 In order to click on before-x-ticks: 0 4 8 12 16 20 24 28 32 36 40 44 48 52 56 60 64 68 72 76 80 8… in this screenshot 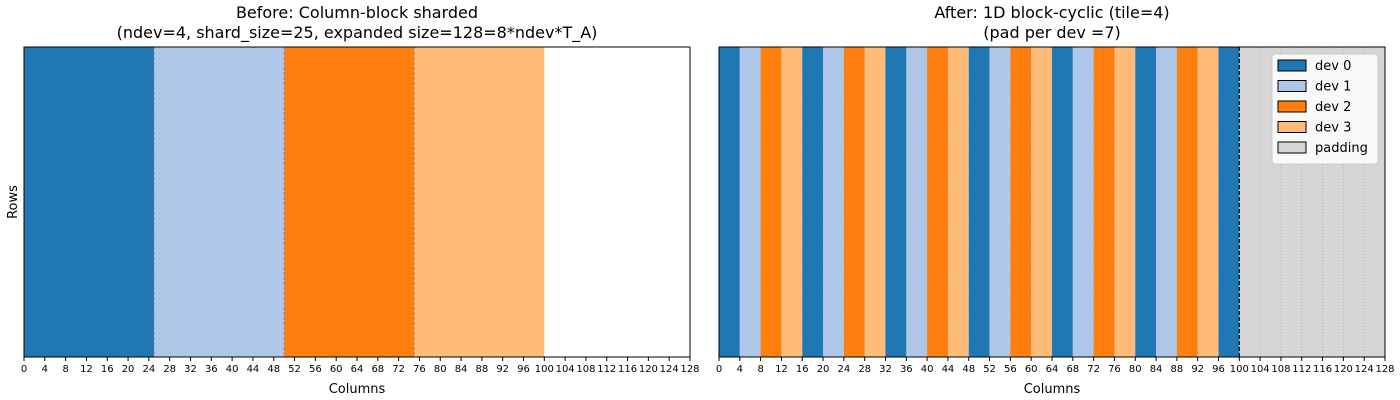, I will do `click(360, 366)`.